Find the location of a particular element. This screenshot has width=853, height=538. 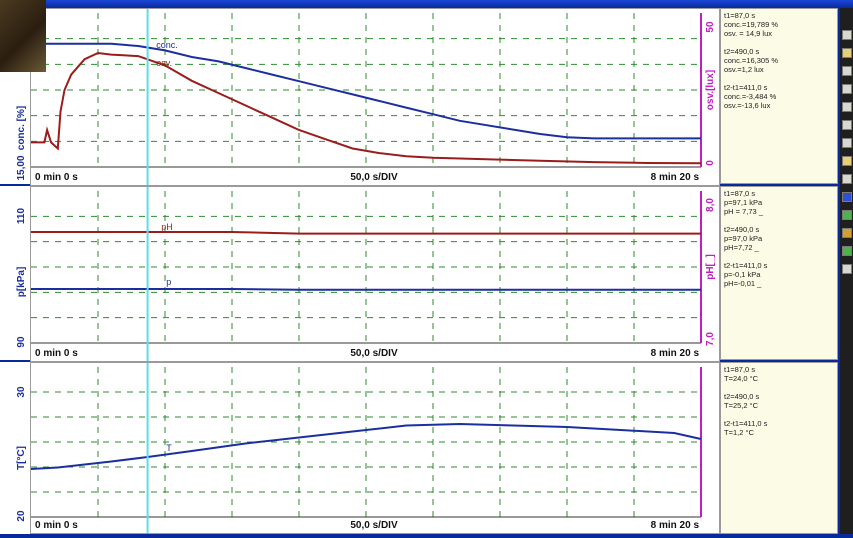

readout-group: t2=490,0 s conc.=16,305 % osv.=1,2 lux is located at coordinates (779, 60).